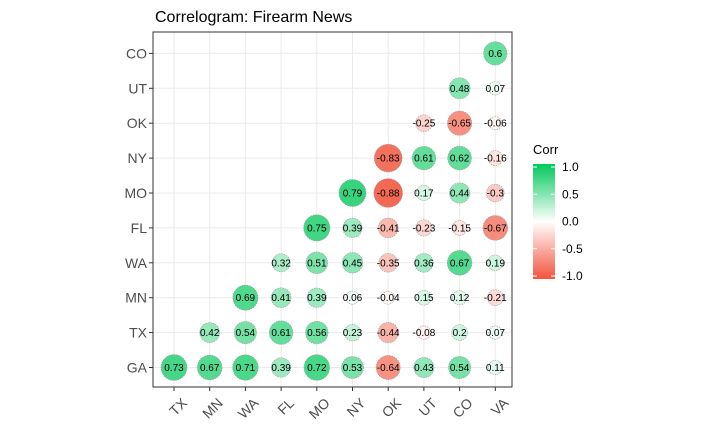  I want to click on x-tick-label-mo: MO, so click(319, 408).